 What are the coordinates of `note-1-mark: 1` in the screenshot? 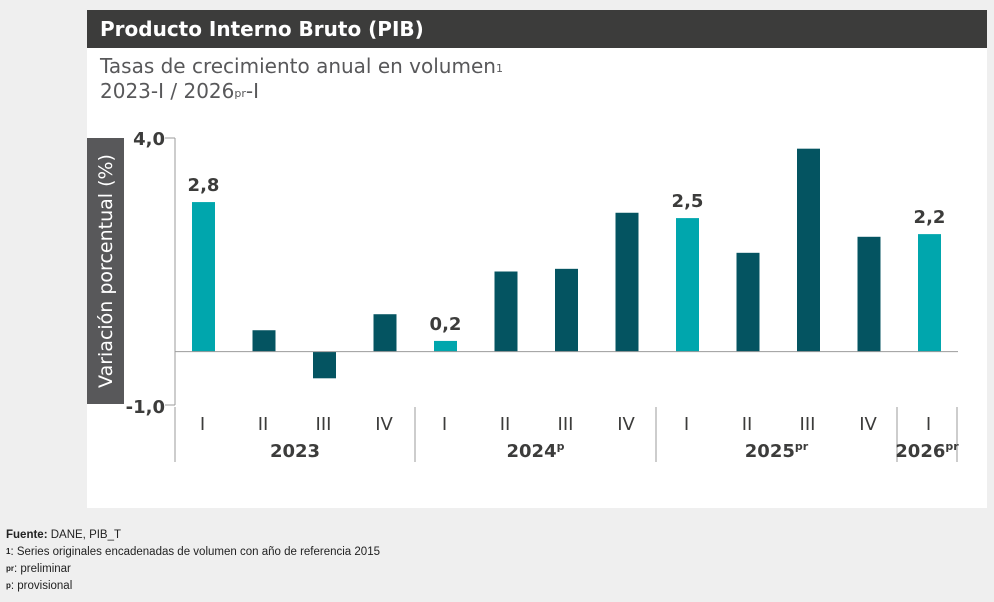 It's located at (8, 551).